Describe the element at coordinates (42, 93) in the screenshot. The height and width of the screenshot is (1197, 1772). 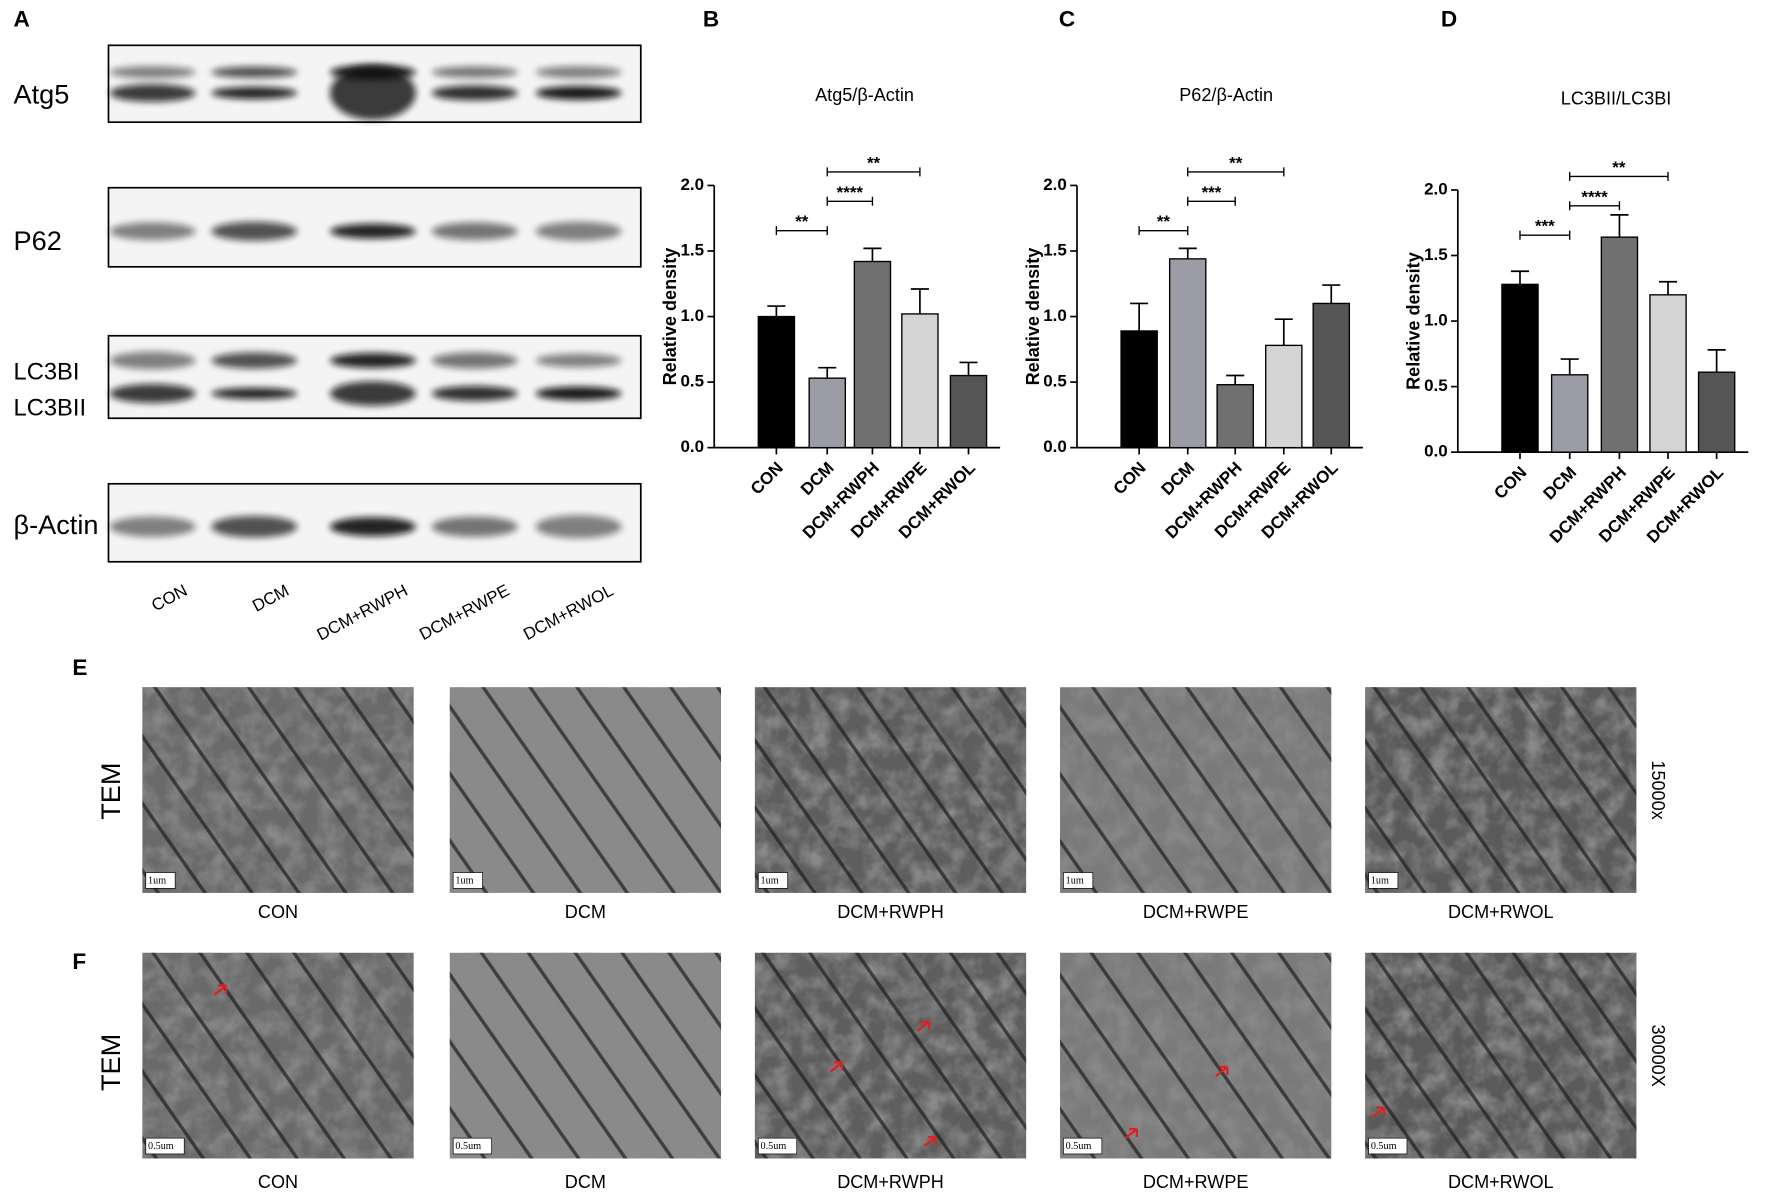
I see `blot-row-label: Atg5` at that location.